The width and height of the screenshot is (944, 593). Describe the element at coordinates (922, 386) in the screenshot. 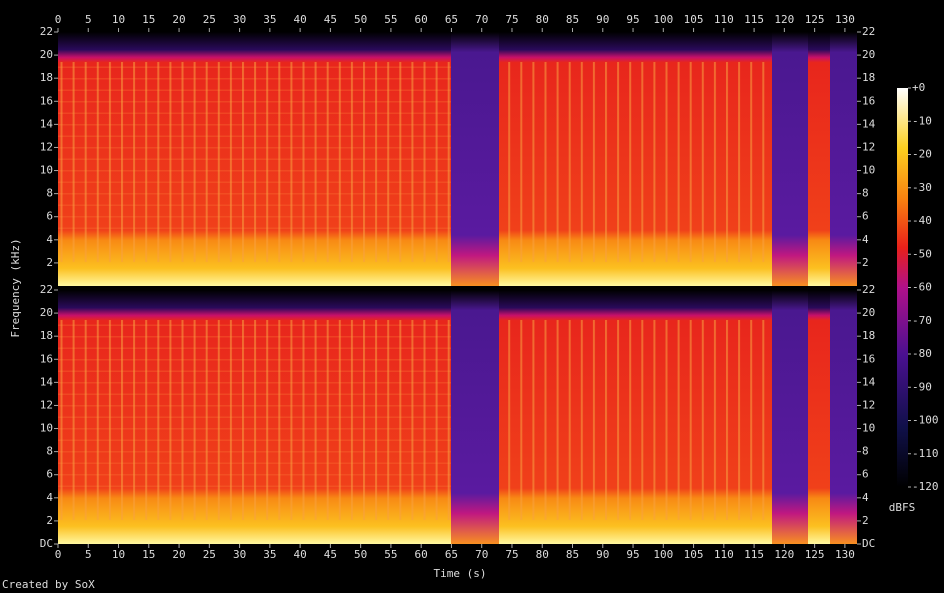

I see `colorbar-tick-label: -90` at that location.